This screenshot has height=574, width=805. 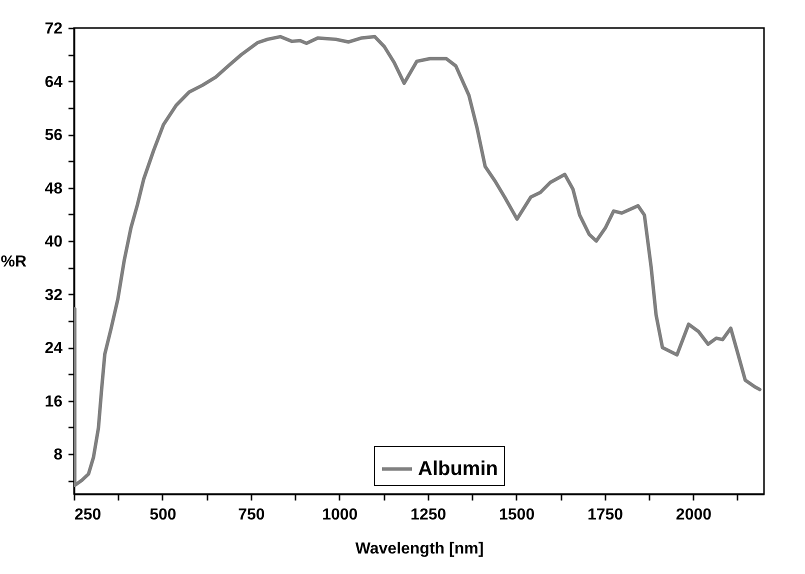 What do you see at coordinates (53, 242) in the screenshot?
I see `y-tick-label: 40` at bounding box center [53, 242].